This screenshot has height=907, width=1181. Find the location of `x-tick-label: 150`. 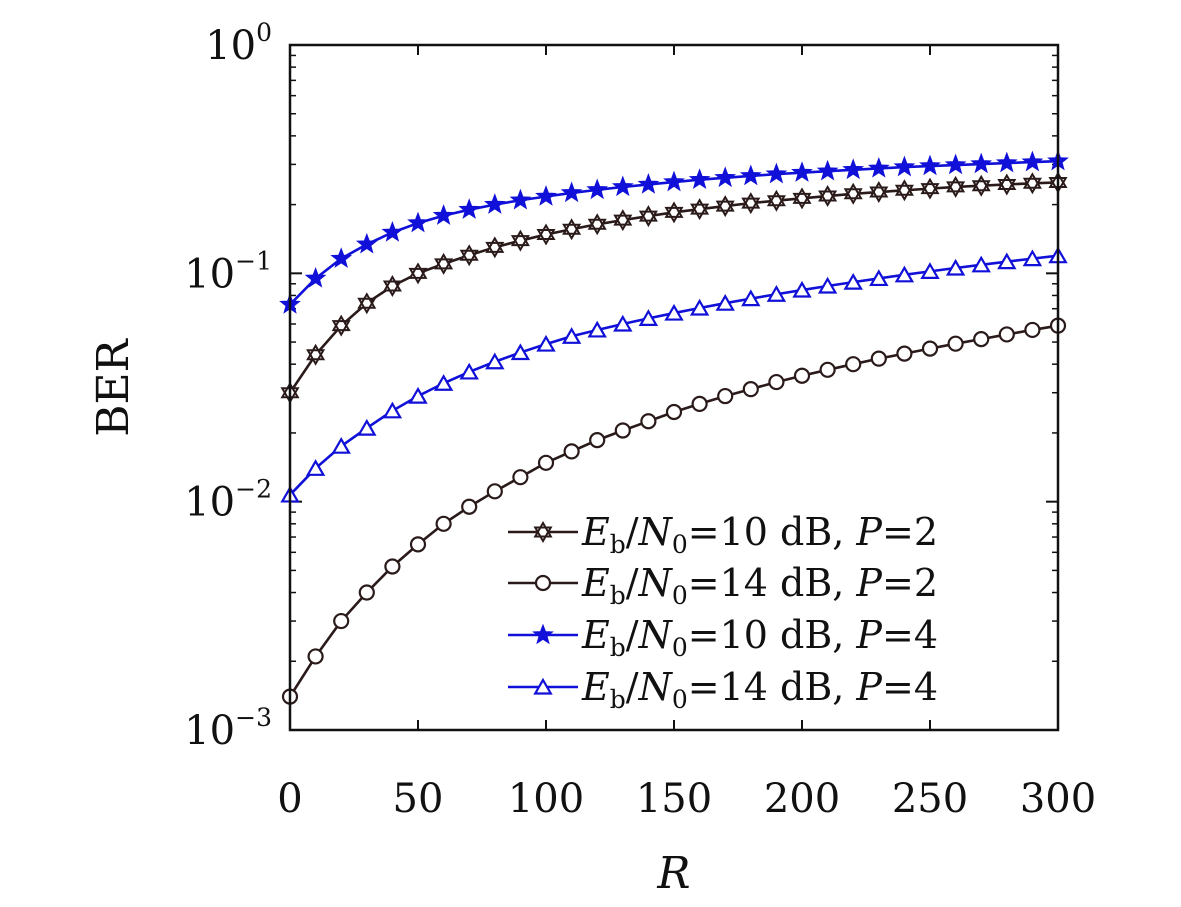

x-tick-label: 150 is located at coordinates (674, 799).